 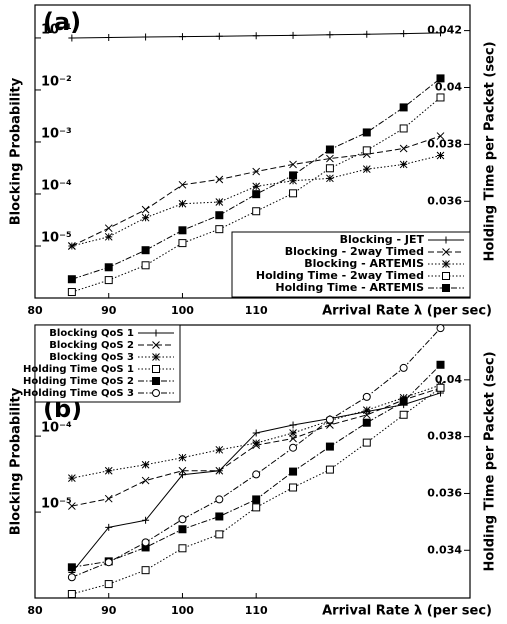 What do you see at coordinates (56, 133) in the screenshot?
I see `y-tick-label: 10⁻³` at bounding box center [56, 133].